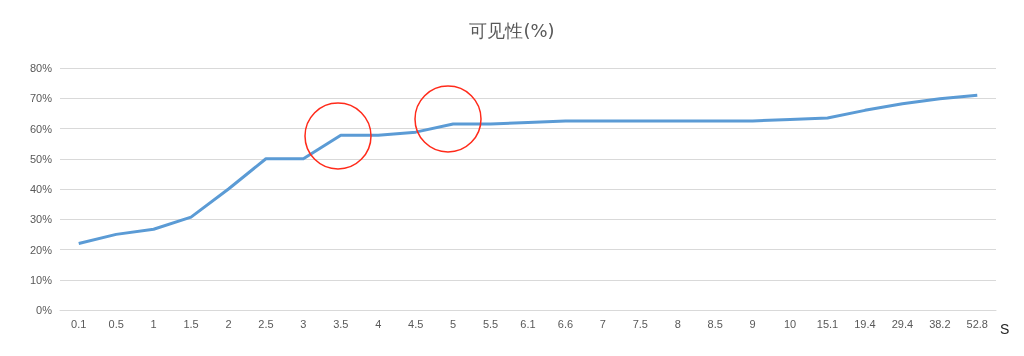  I want to click on x-tick-label: 1.5, so click(191, 323).